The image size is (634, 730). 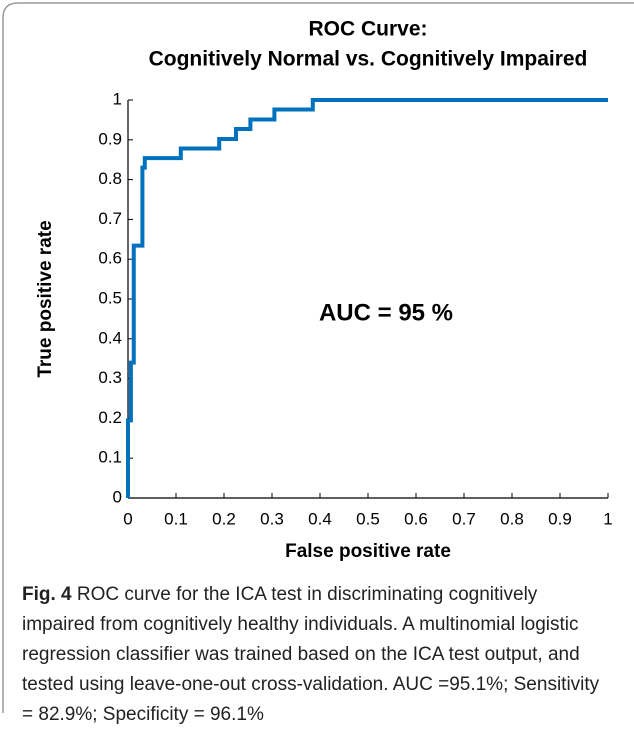 I want to click on annotation: AUC = 95 %, so click(x=386, y=312).